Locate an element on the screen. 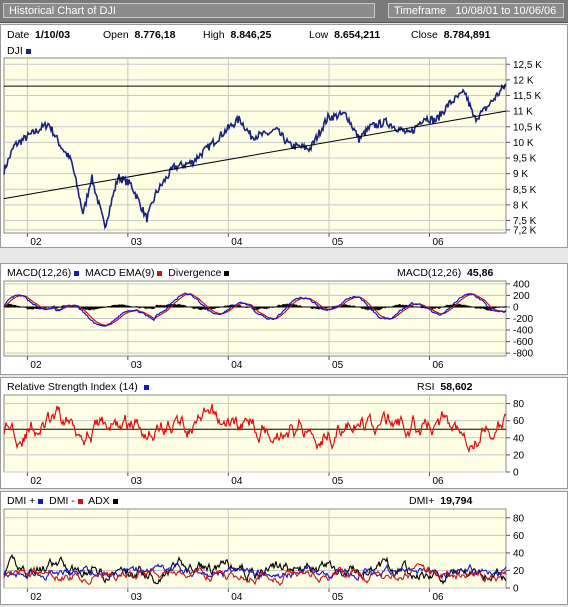 The height and width of the screenshot is (607, 568). dmi-x-tick-label: 03 is located at coordinates (137, 597).